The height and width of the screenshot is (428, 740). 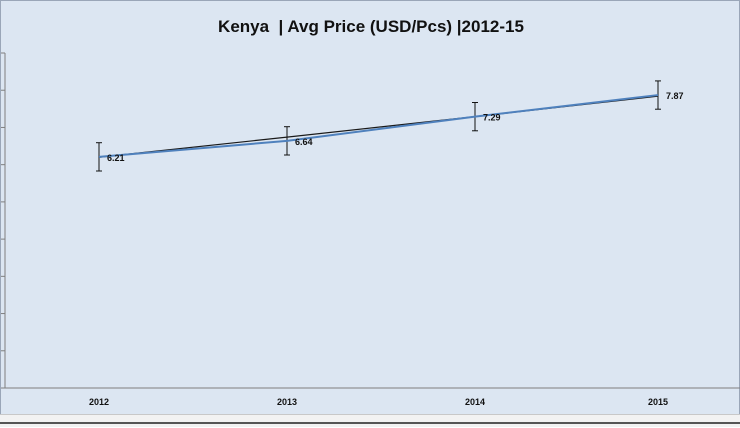 I want to click on chart-title: Kenya | Avg Price (USD/Pcs) |2012-15, so click(x=371, y=26).